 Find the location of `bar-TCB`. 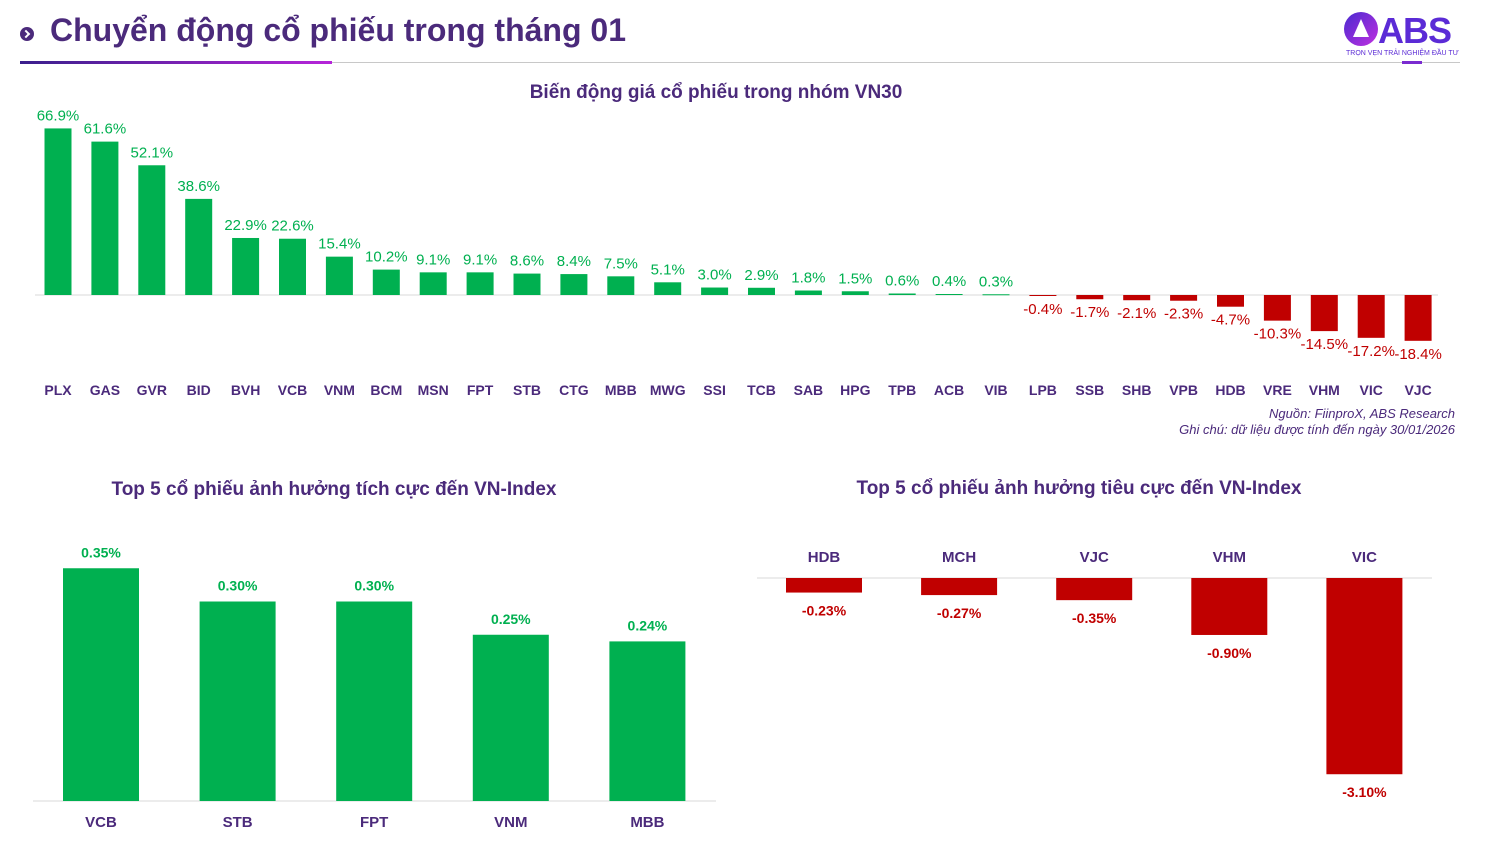

bar-TCB is located at coordinates (761, 291).